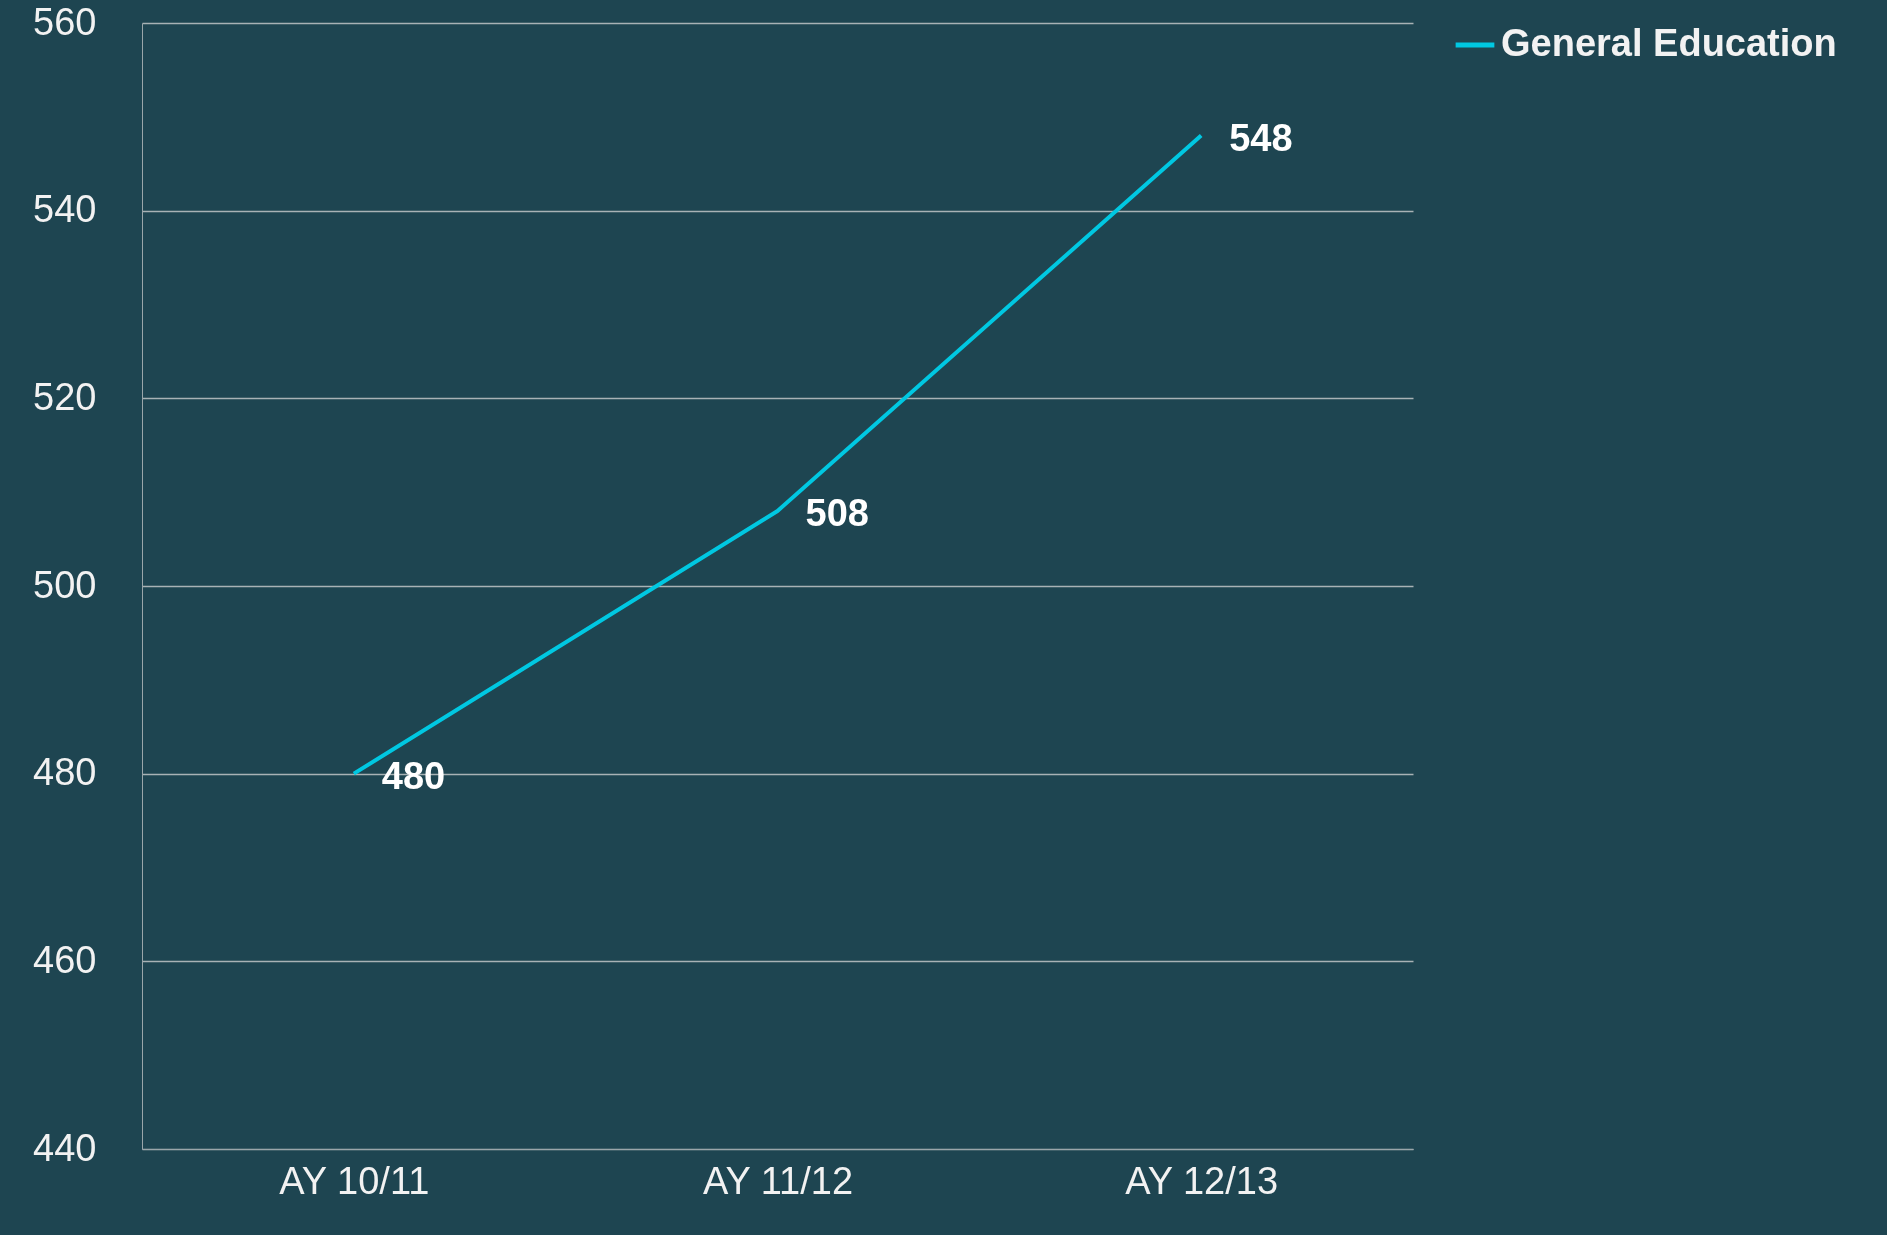  Describe the element at coordinates (65, 1147) in the screenshot. I see `y-tick-label: 440` at that location.